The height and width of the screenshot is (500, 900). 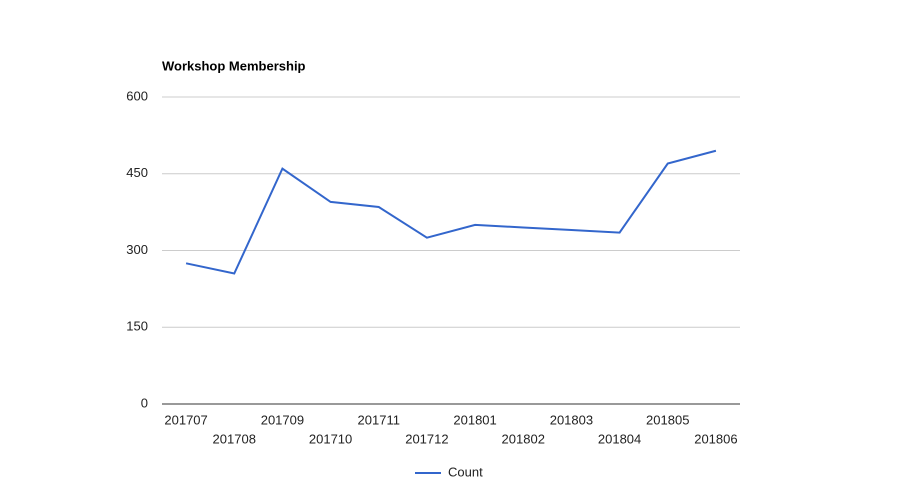 I want to click on y-tick-label: 300, so click(x=137, y=249).